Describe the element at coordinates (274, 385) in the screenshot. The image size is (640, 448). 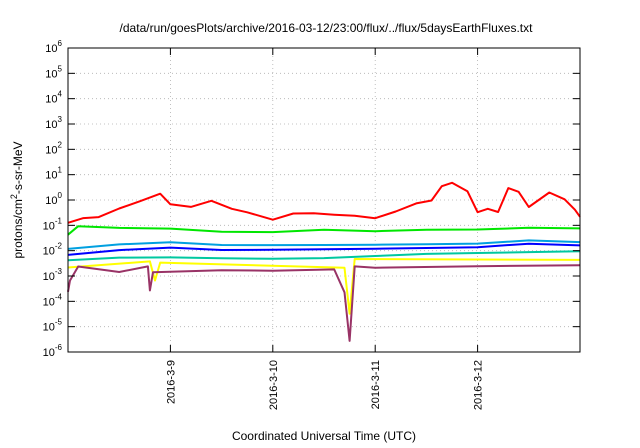
I see `x-tick-label: 2016-3-10` at that location.